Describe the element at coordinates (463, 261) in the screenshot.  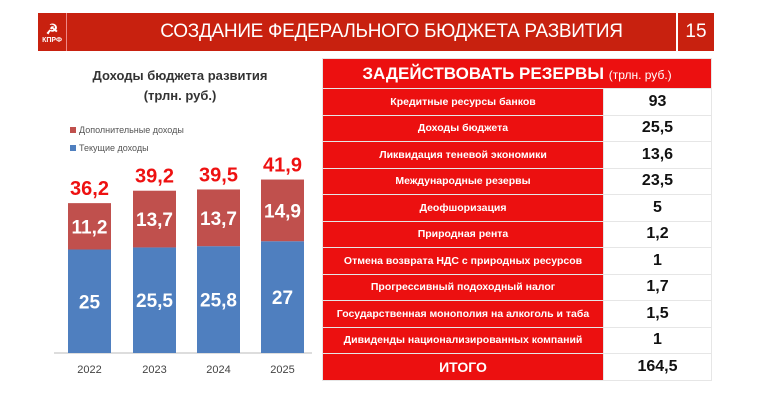
I see `row-label: Отмена возврата НДС с природных ресурсов` at that location.